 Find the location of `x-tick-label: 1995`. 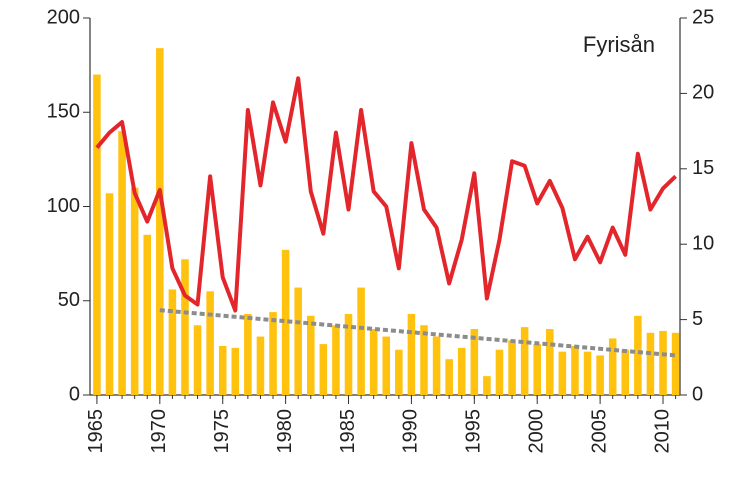

x-tick-label: 1995 is located at coordinates (474, 431).